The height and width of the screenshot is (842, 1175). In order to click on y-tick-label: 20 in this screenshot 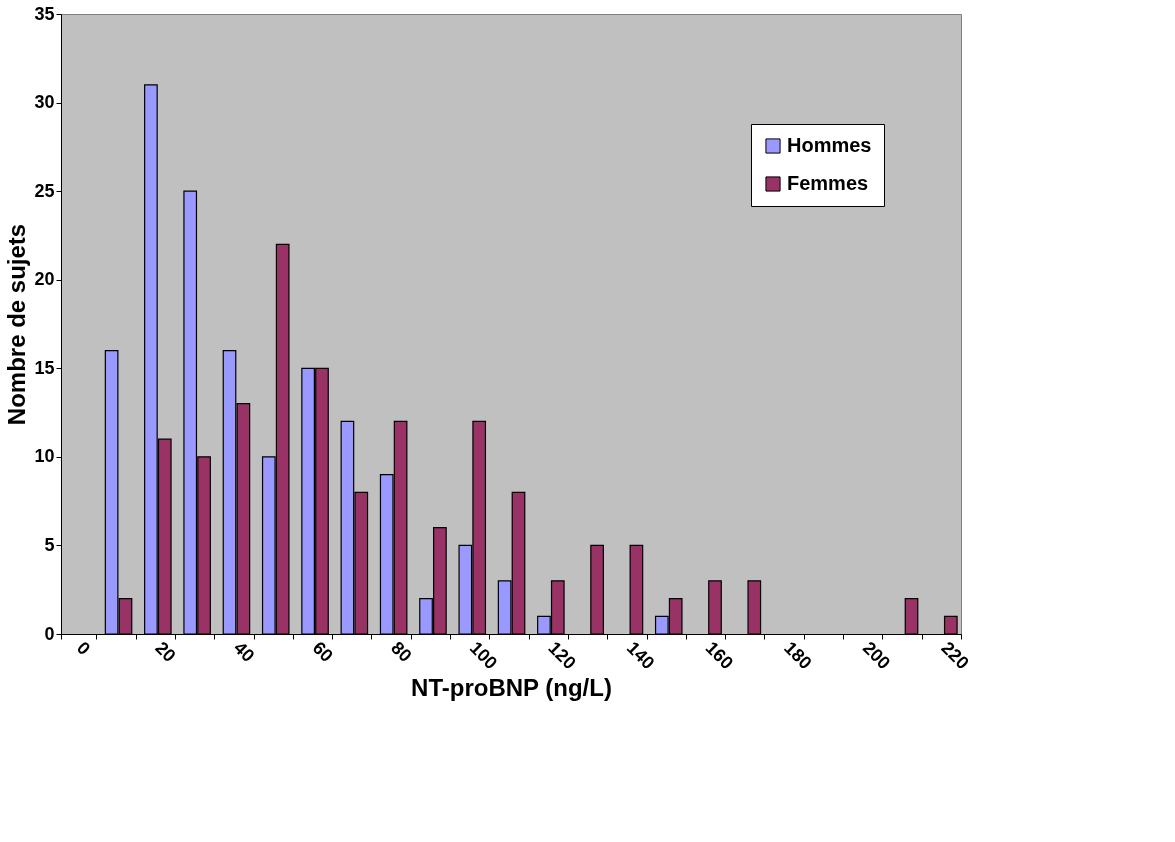, I will do `click(44, 279)`.